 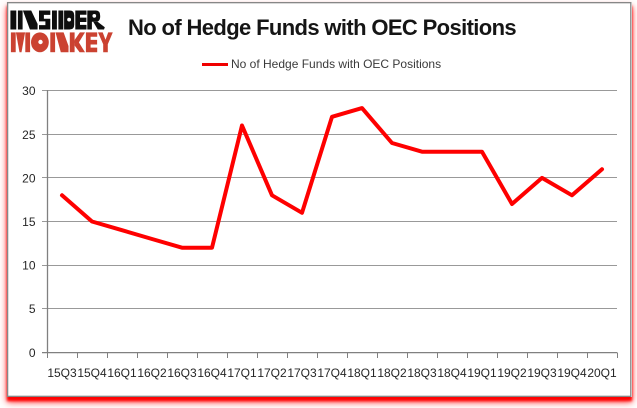 What do you see at coordinates (62, 373) in the screenshot?
I see `svg-text: 15Q3` at bounding box center [62, 373].